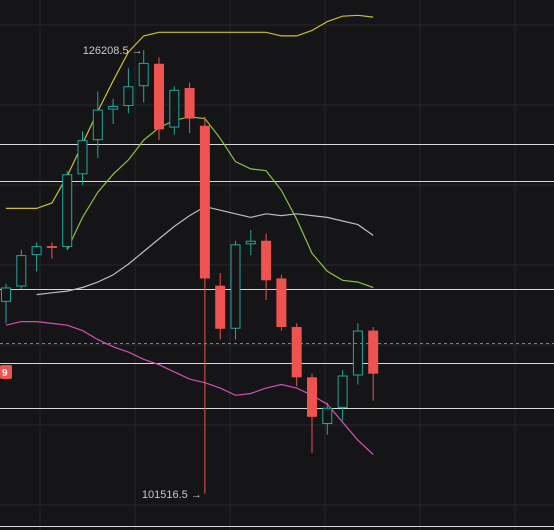 This screenshot has height=530, width=554. I want to click on current-price-badge-text: 9, so click(5, 373).